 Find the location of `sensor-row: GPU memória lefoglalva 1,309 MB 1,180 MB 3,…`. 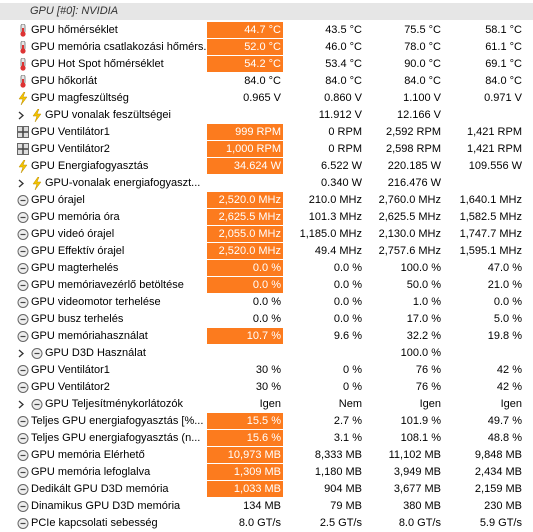

sensor-row: GPU memória lefoglalva 1,309 MB 1,180 MB 3,… is located at coordinates (266, 472).